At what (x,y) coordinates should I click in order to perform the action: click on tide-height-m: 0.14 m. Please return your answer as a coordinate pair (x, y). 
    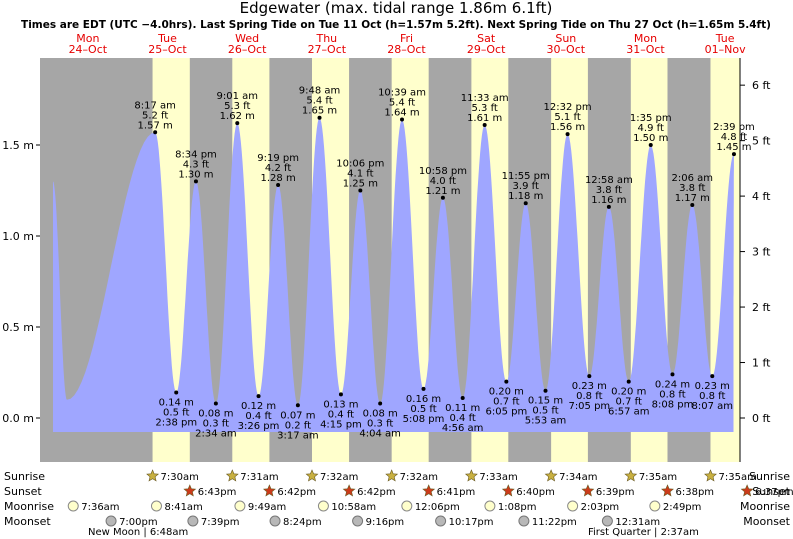
    Looking at the image, I should click on (176, 403).